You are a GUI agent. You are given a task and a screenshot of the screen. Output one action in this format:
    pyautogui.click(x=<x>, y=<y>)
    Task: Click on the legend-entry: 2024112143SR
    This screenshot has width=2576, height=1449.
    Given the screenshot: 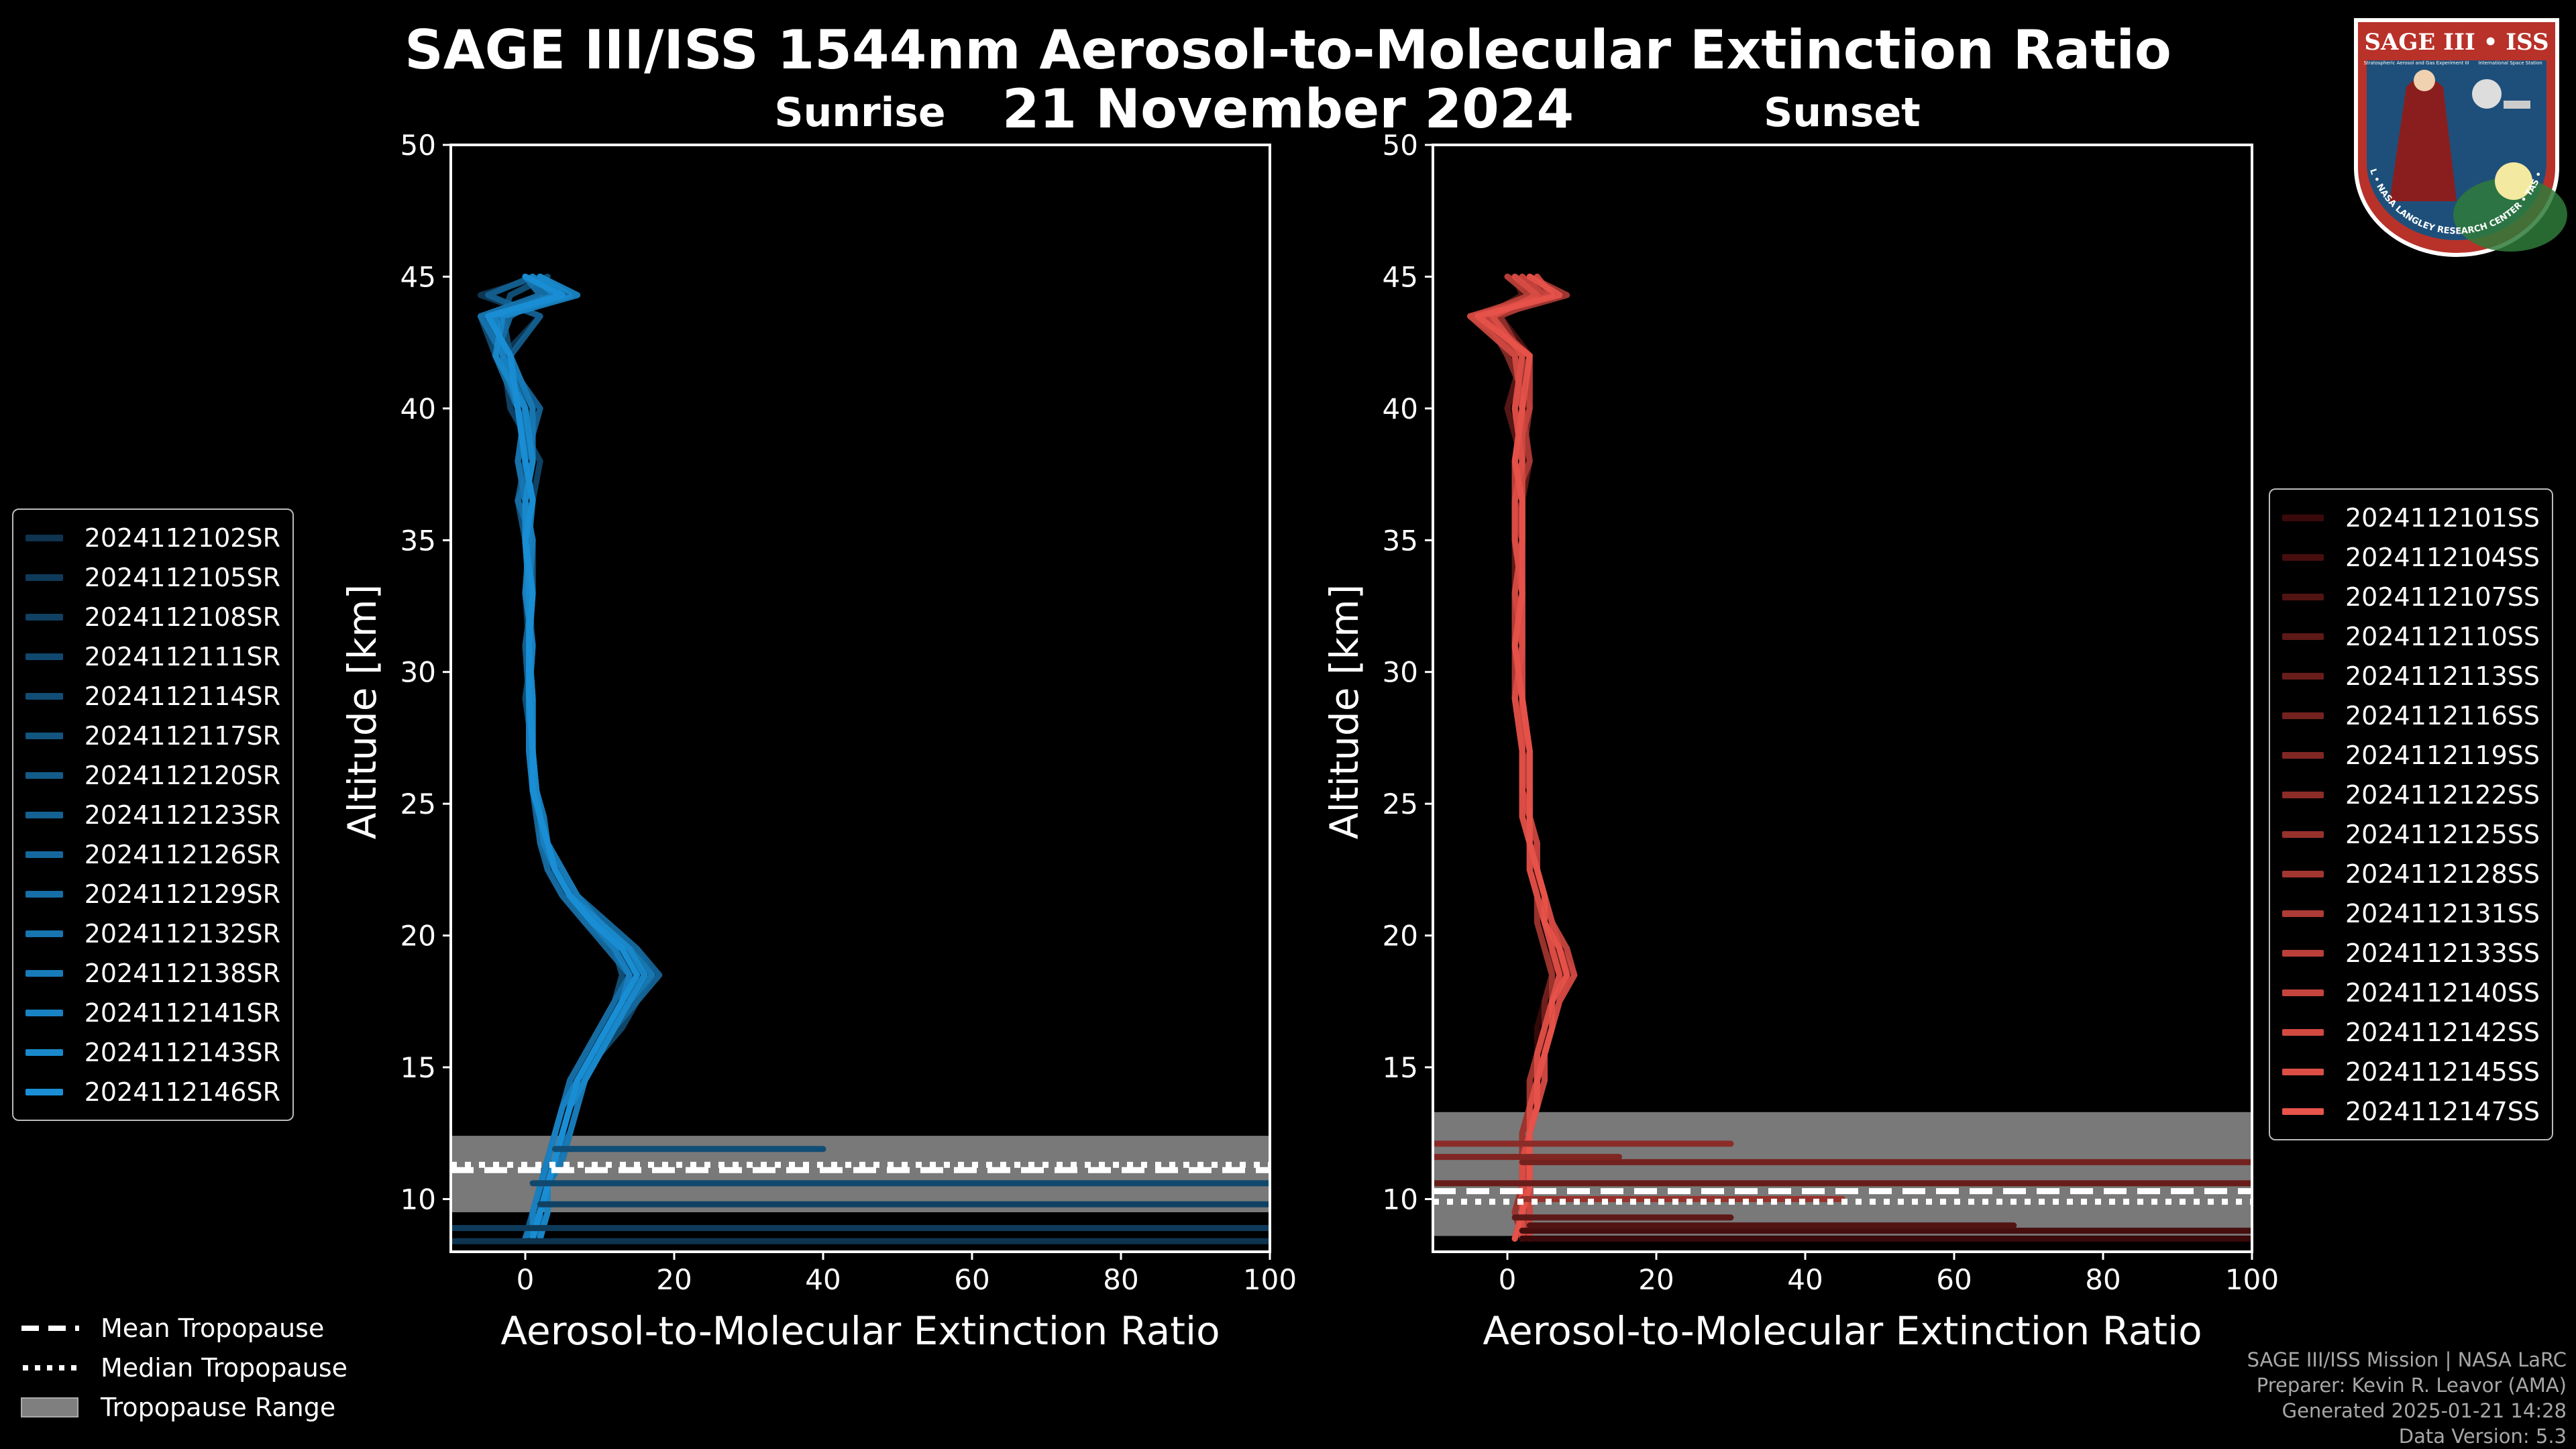 What is the action you would take?
    pyautogui.click(x=152, y=1052)
    